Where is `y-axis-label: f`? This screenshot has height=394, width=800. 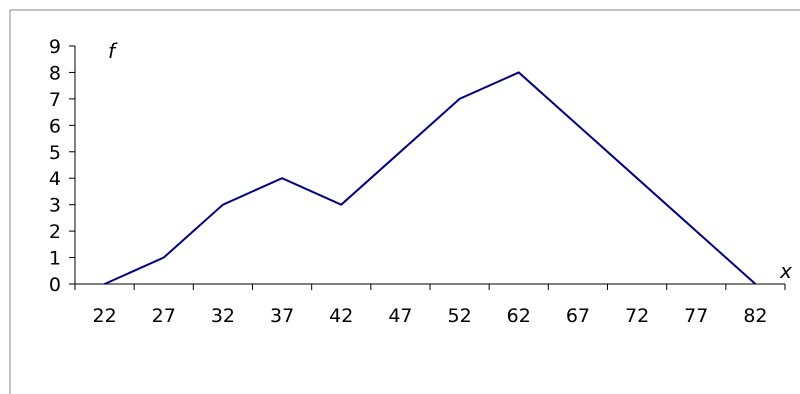
y-axis-label: f is located at coordinates (113, 51).